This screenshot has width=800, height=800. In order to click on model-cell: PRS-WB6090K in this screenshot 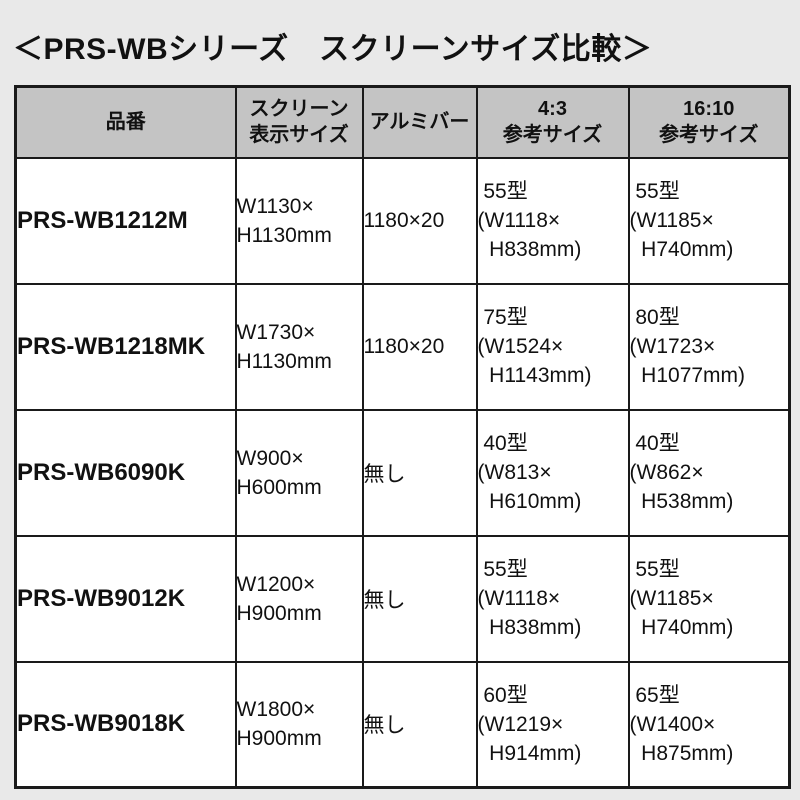, I will do `click(125, 472)`.